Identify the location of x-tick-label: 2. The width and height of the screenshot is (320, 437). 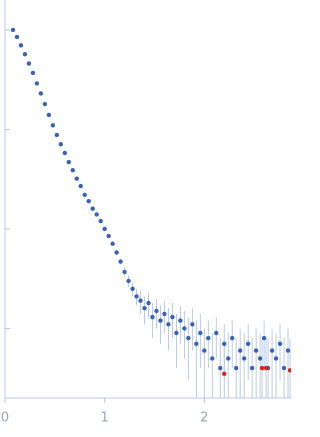
(204, 418).